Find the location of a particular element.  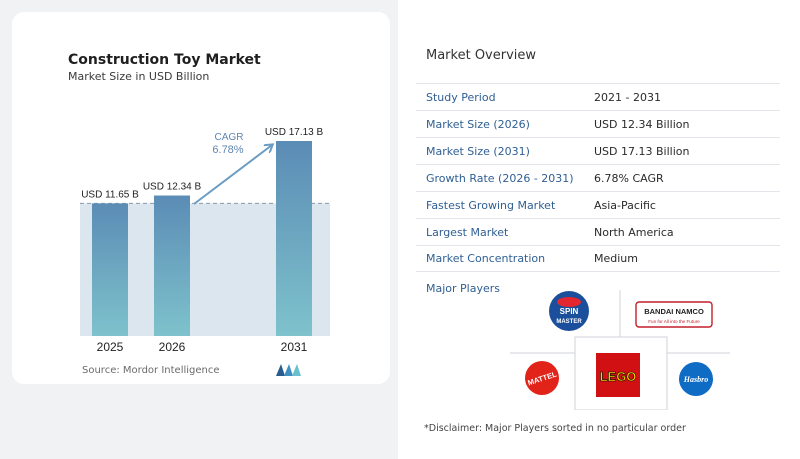

overview-key: Study Period is located at coordinates (461, 97).